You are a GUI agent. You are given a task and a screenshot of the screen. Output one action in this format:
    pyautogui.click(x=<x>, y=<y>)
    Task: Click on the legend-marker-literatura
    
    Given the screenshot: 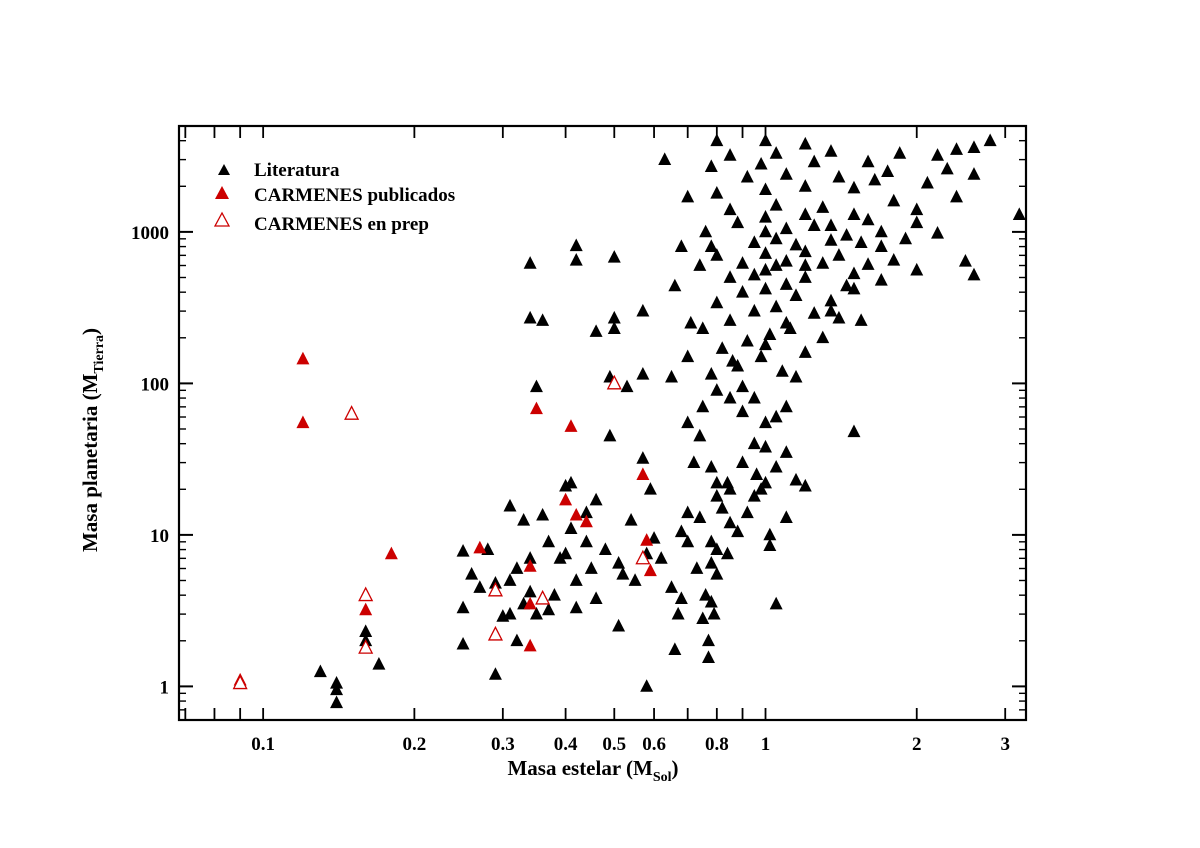 What is the action you would take?
    pyautogui.click(x=224, y=169)
    